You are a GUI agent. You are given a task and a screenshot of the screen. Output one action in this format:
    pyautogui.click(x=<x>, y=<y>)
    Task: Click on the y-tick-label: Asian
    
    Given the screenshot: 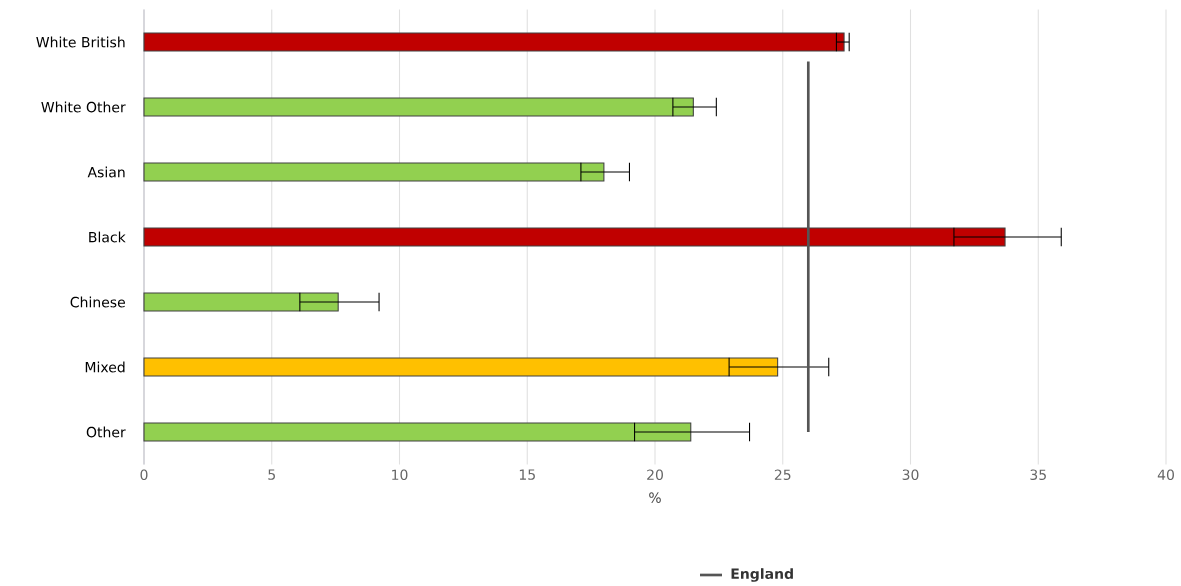 What is the action you would take?
    pyautogui.click(x=106, y=172)
    